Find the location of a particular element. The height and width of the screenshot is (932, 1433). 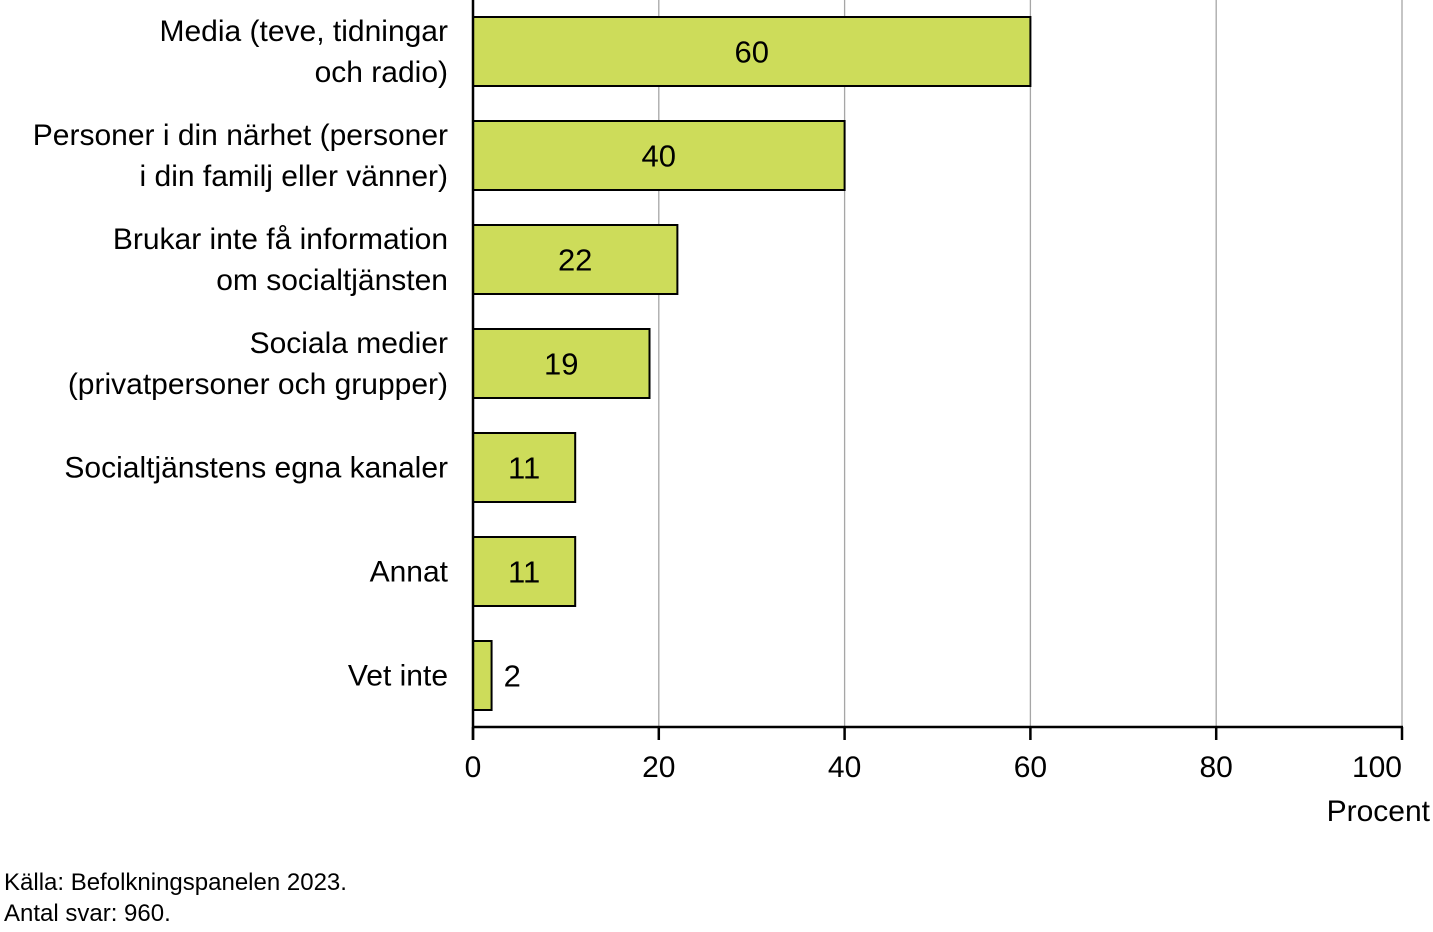

category-label-1-line-2: och radio) is located at coordinates (381, 72).